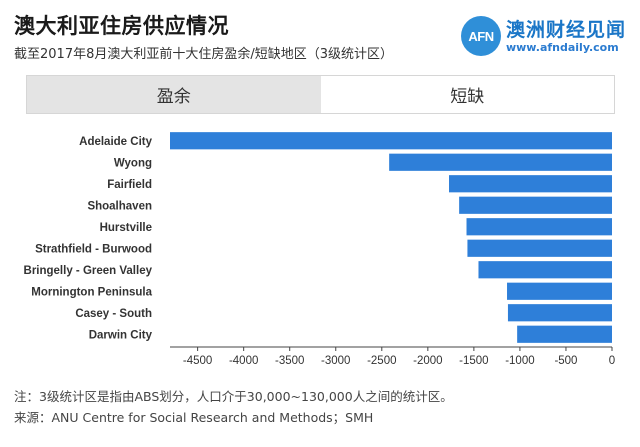 This screenshot has height=447, width=640. What do you see at coordinates (88, 271) in the screenshot?
I see `category-label: Bringelly - Green Valley` at bounding box center [88, 271].